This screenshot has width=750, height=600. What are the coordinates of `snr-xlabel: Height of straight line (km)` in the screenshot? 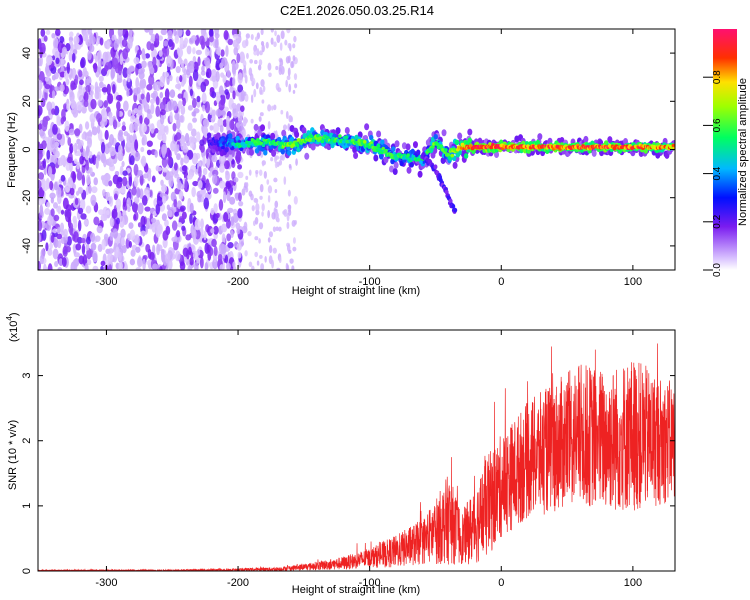 It's located at (356, 590).